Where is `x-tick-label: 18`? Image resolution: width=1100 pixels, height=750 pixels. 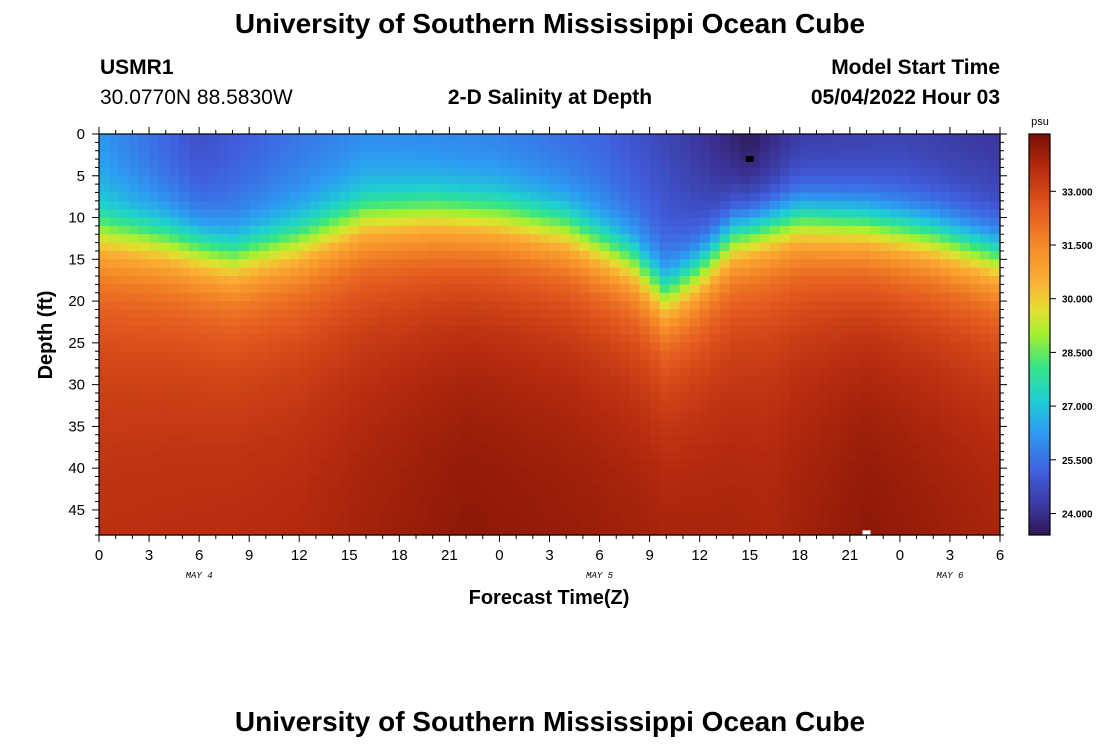
x-tick-label: 18 is located at coordinates (799, 555).